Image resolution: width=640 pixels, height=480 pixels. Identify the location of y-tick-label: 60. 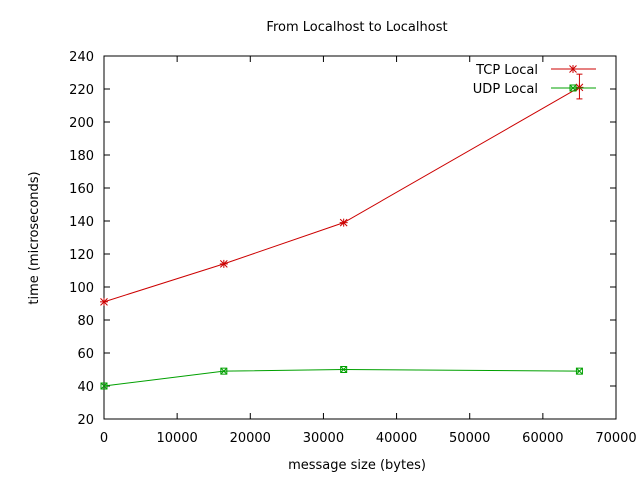
(85, 354).